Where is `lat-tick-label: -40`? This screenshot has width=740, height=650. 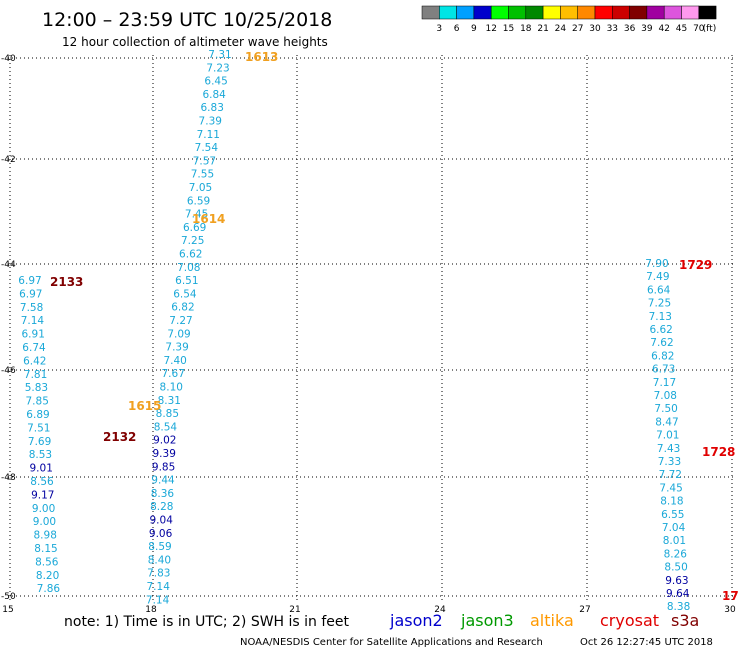 lat-tick-label: -40 is located at coordinates (8, 59).